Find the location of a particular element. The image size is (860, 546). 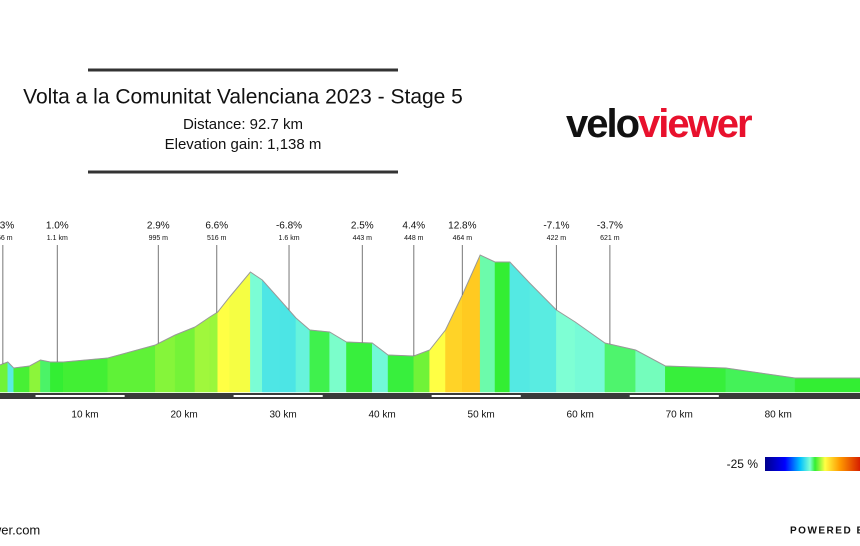

annotation-length: 621 m is located at coordinates (610, 238).